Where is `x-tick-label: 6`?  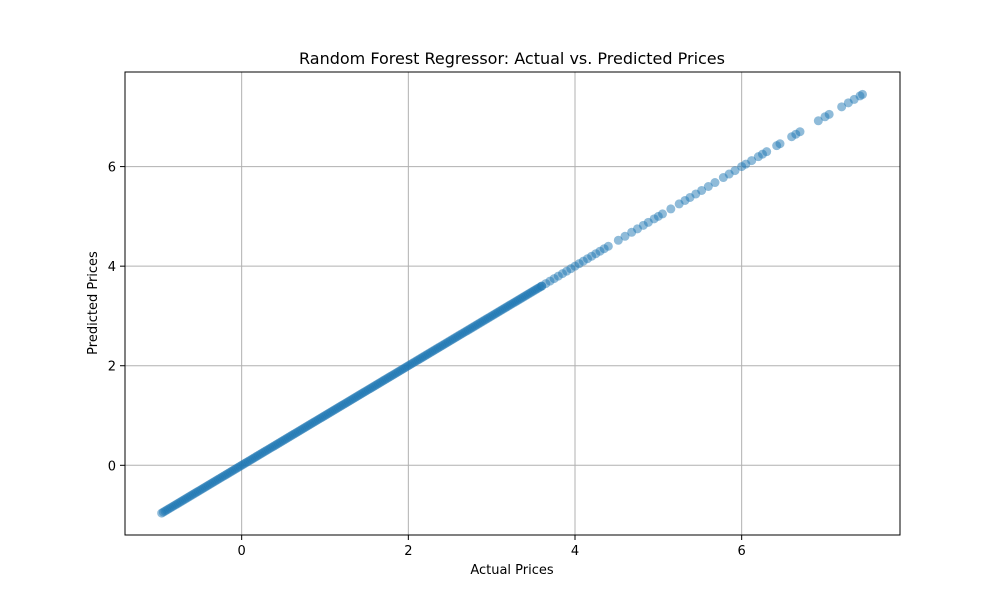 x-tick-label: 6 is located at coordinates (742, 551).